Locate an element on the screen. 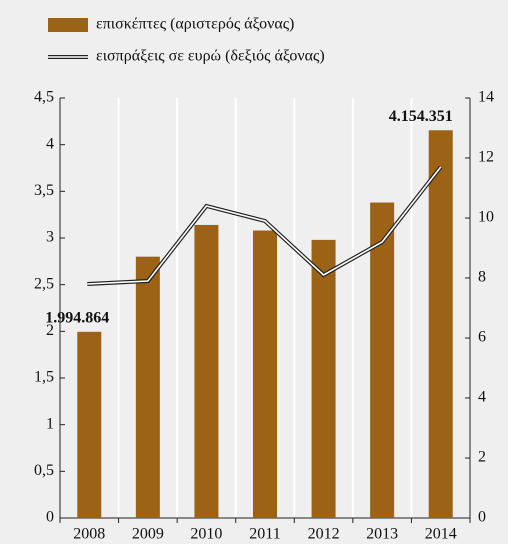 This screenshot has width=508, height=544. x-tick-label: 2013 is located at coordinates (382, 534).